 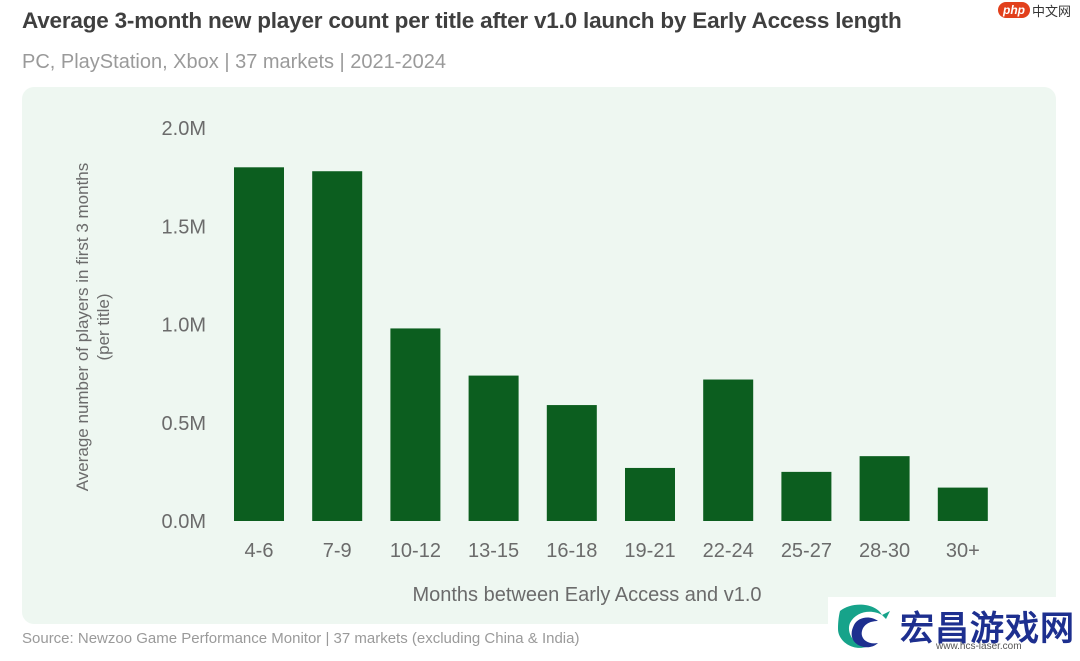 What do you see at coordinates (728, 551) in the screenshot?
I see `x-tick-label: 22-24` at bounding box center [728, 551].